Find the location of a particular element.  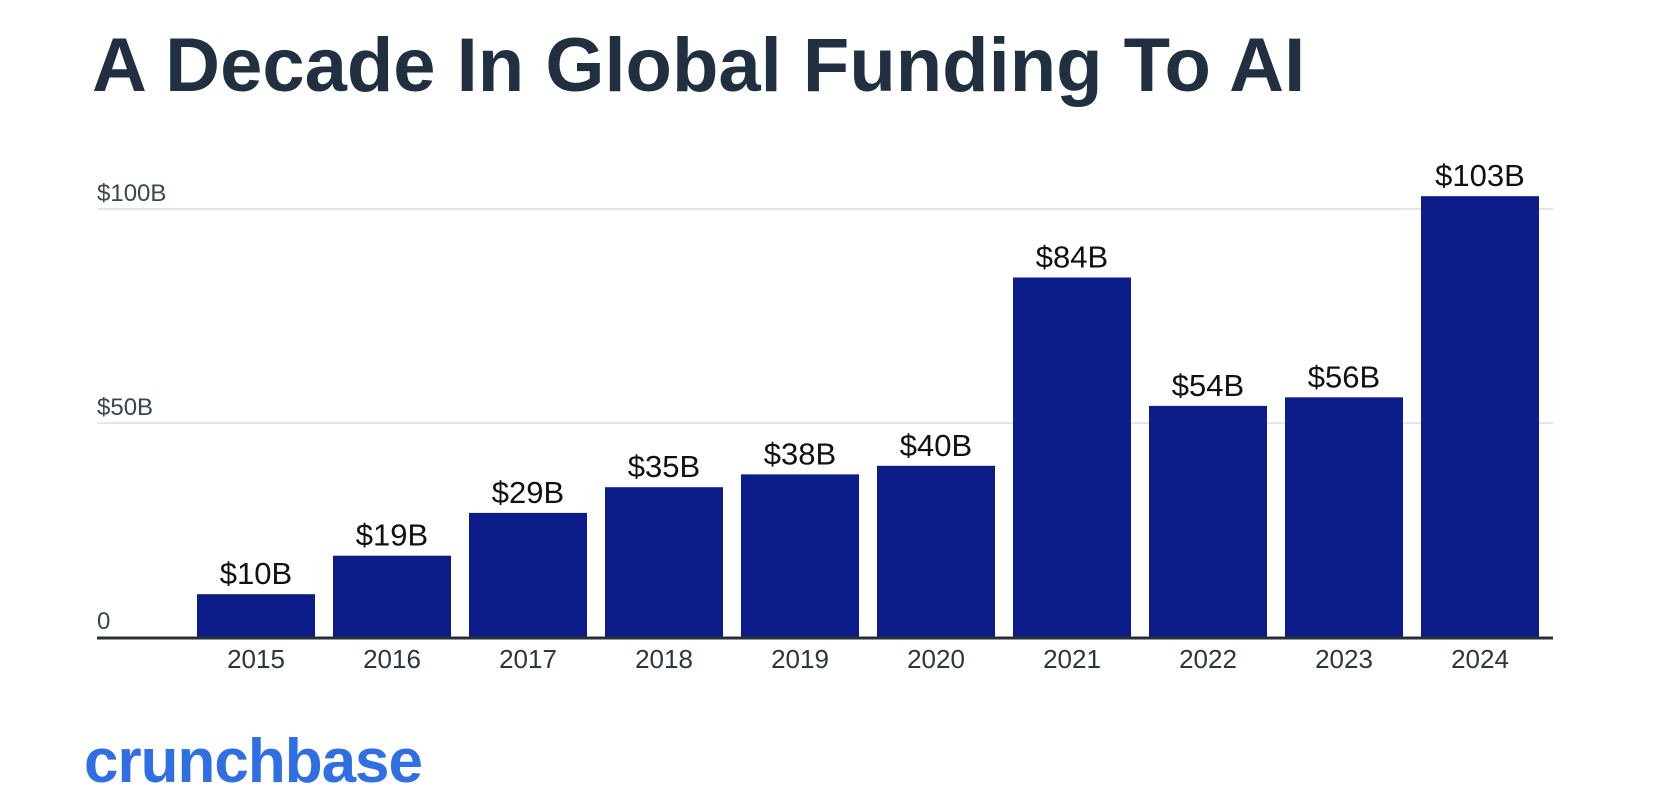

data-label: $103B is located at coordinates (1480, 175).